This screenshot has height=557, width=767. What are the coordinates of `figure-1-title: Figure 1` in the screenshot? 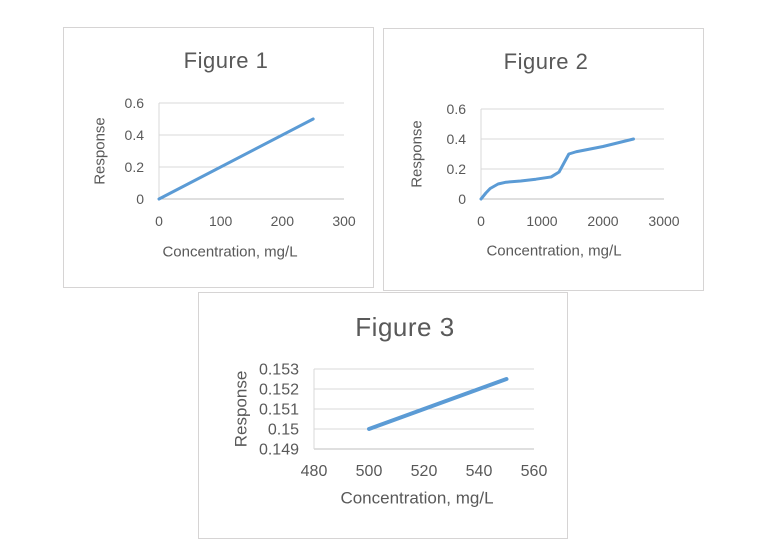 It's located at (226, 60).